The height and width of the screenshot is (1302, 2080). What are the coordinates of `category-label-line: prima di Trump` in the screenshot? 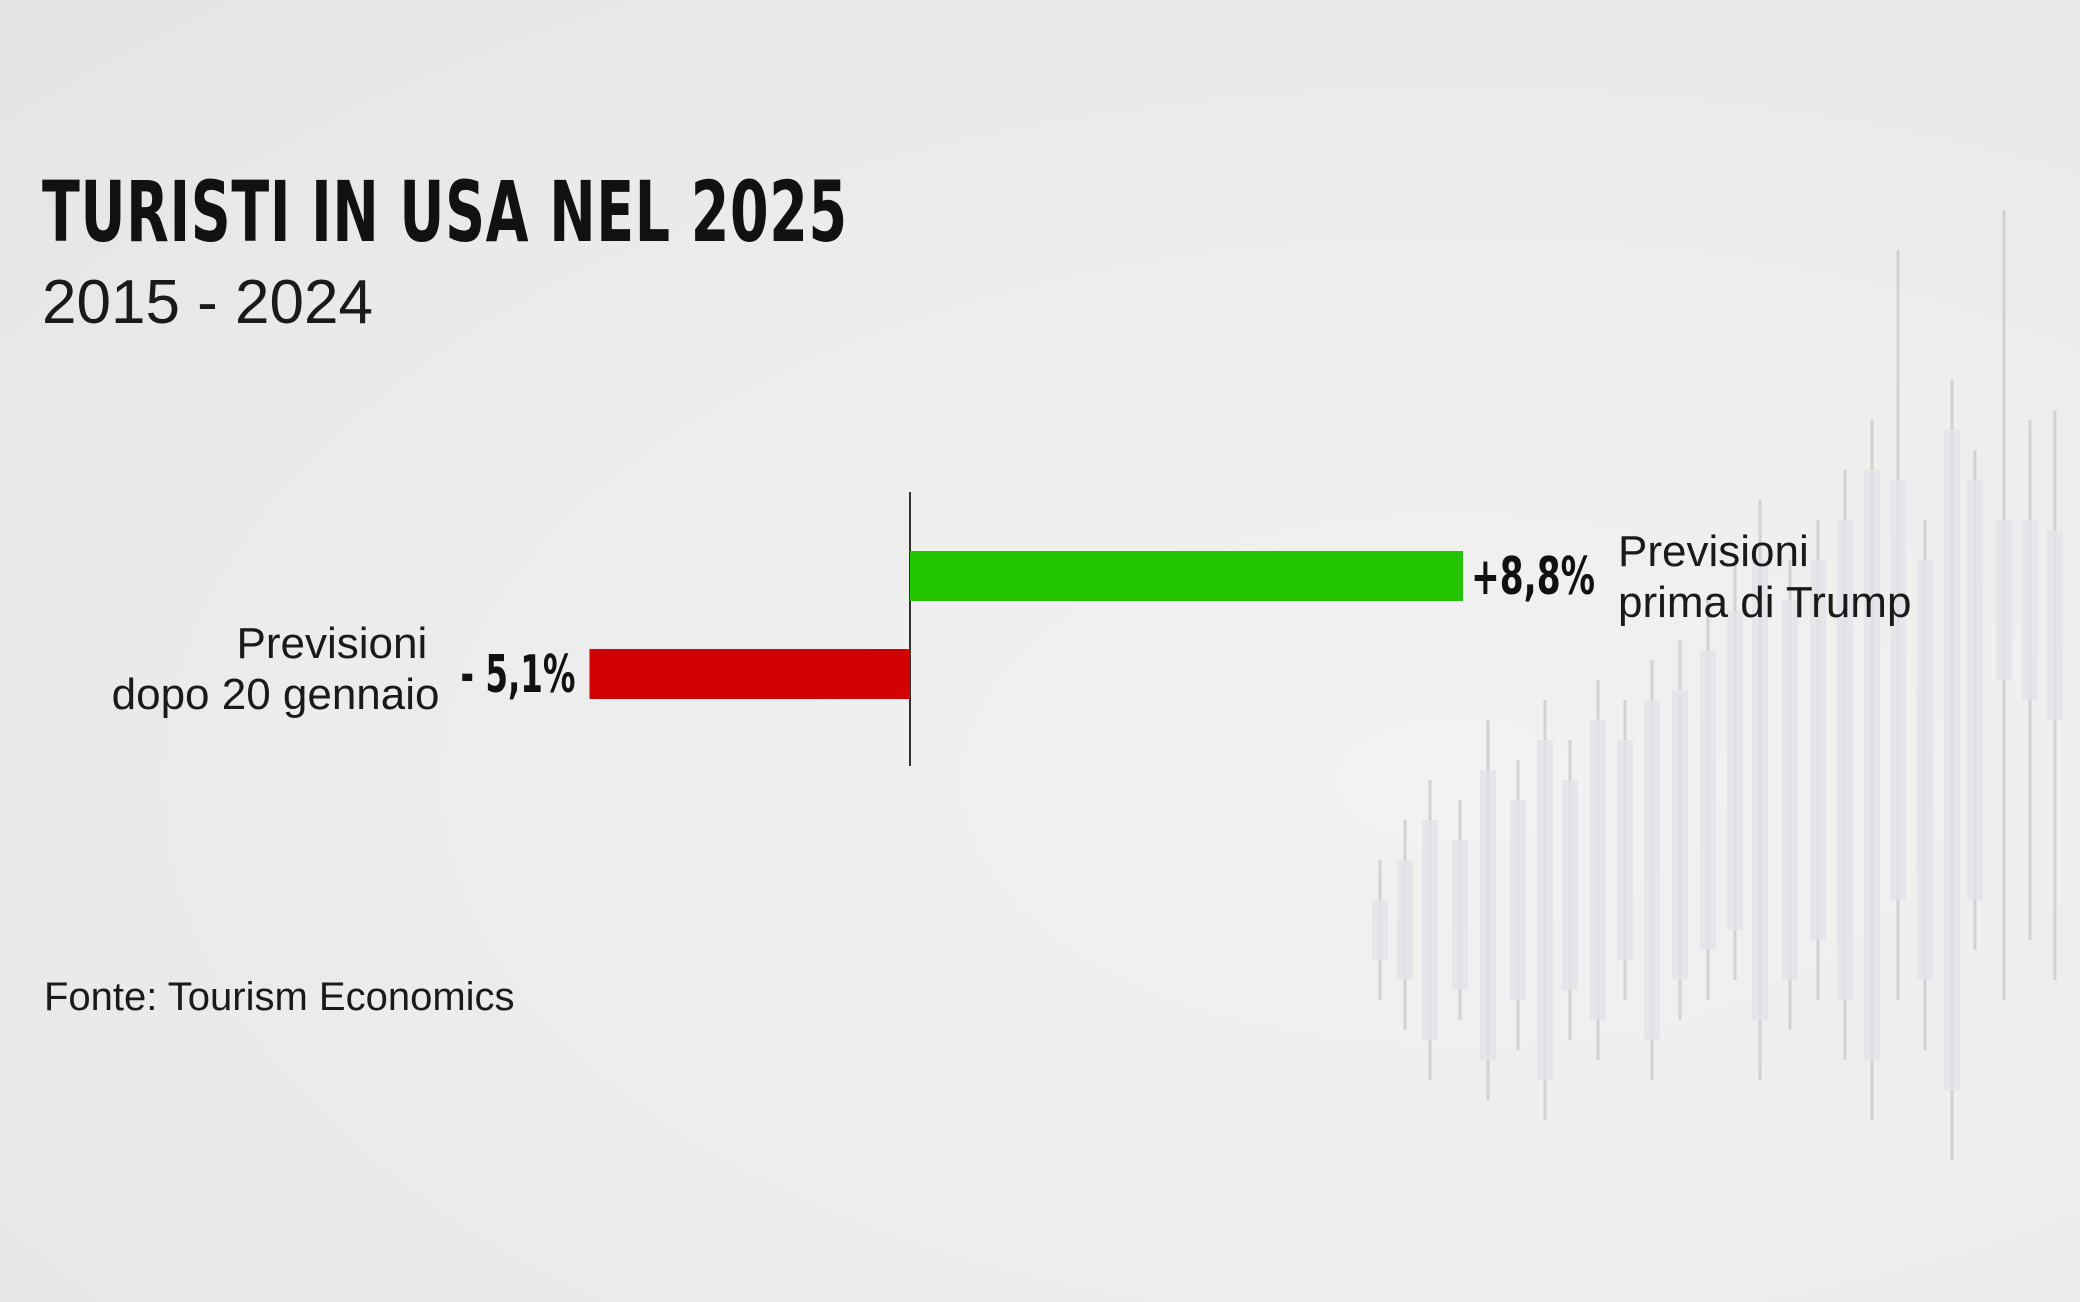 It's located at (1764, 602).